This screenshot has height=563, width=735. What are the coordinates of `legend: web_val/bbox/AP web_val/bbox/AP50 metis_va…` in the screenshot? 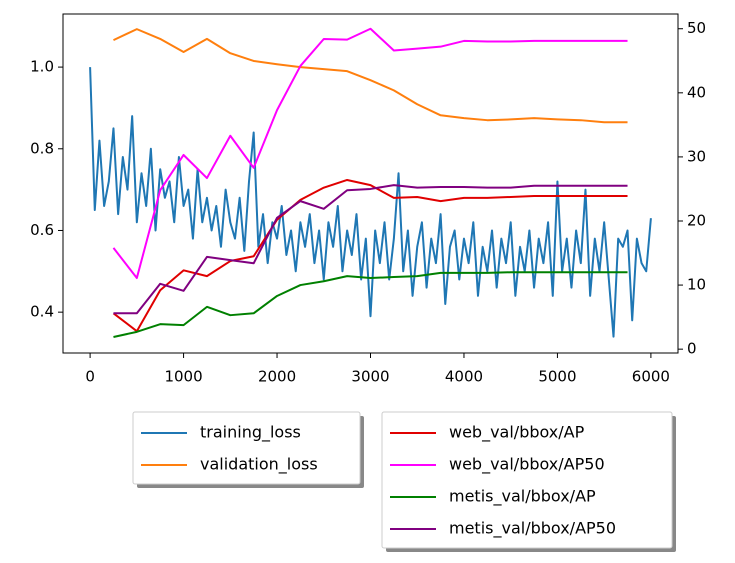 It's located at (528, 481).